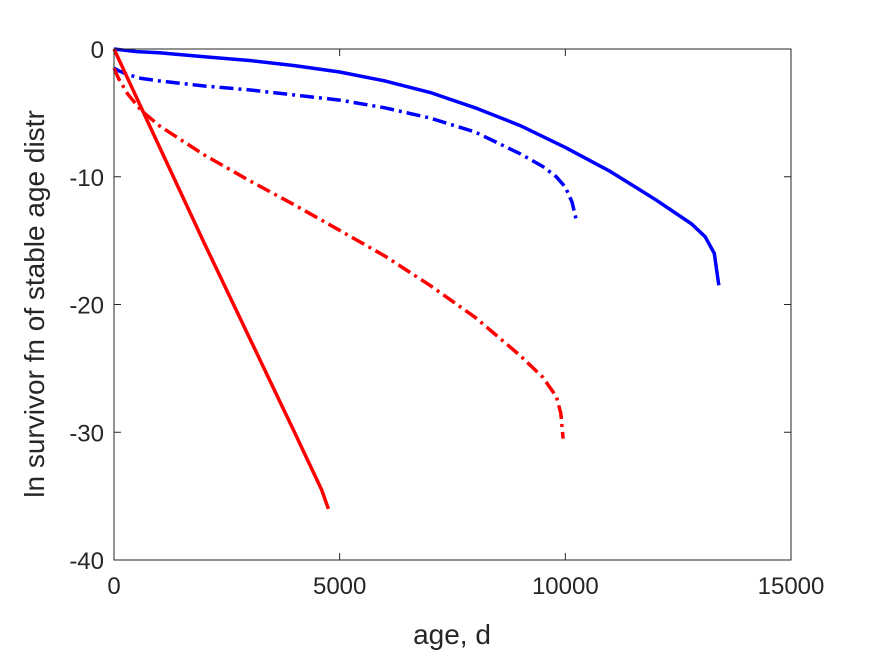 Image resolution: width=875 pixels, height=656 pixels. Describe the element at coordinates (86, 433) in the screenshot. I see `y-tick-label: -30` at that location.